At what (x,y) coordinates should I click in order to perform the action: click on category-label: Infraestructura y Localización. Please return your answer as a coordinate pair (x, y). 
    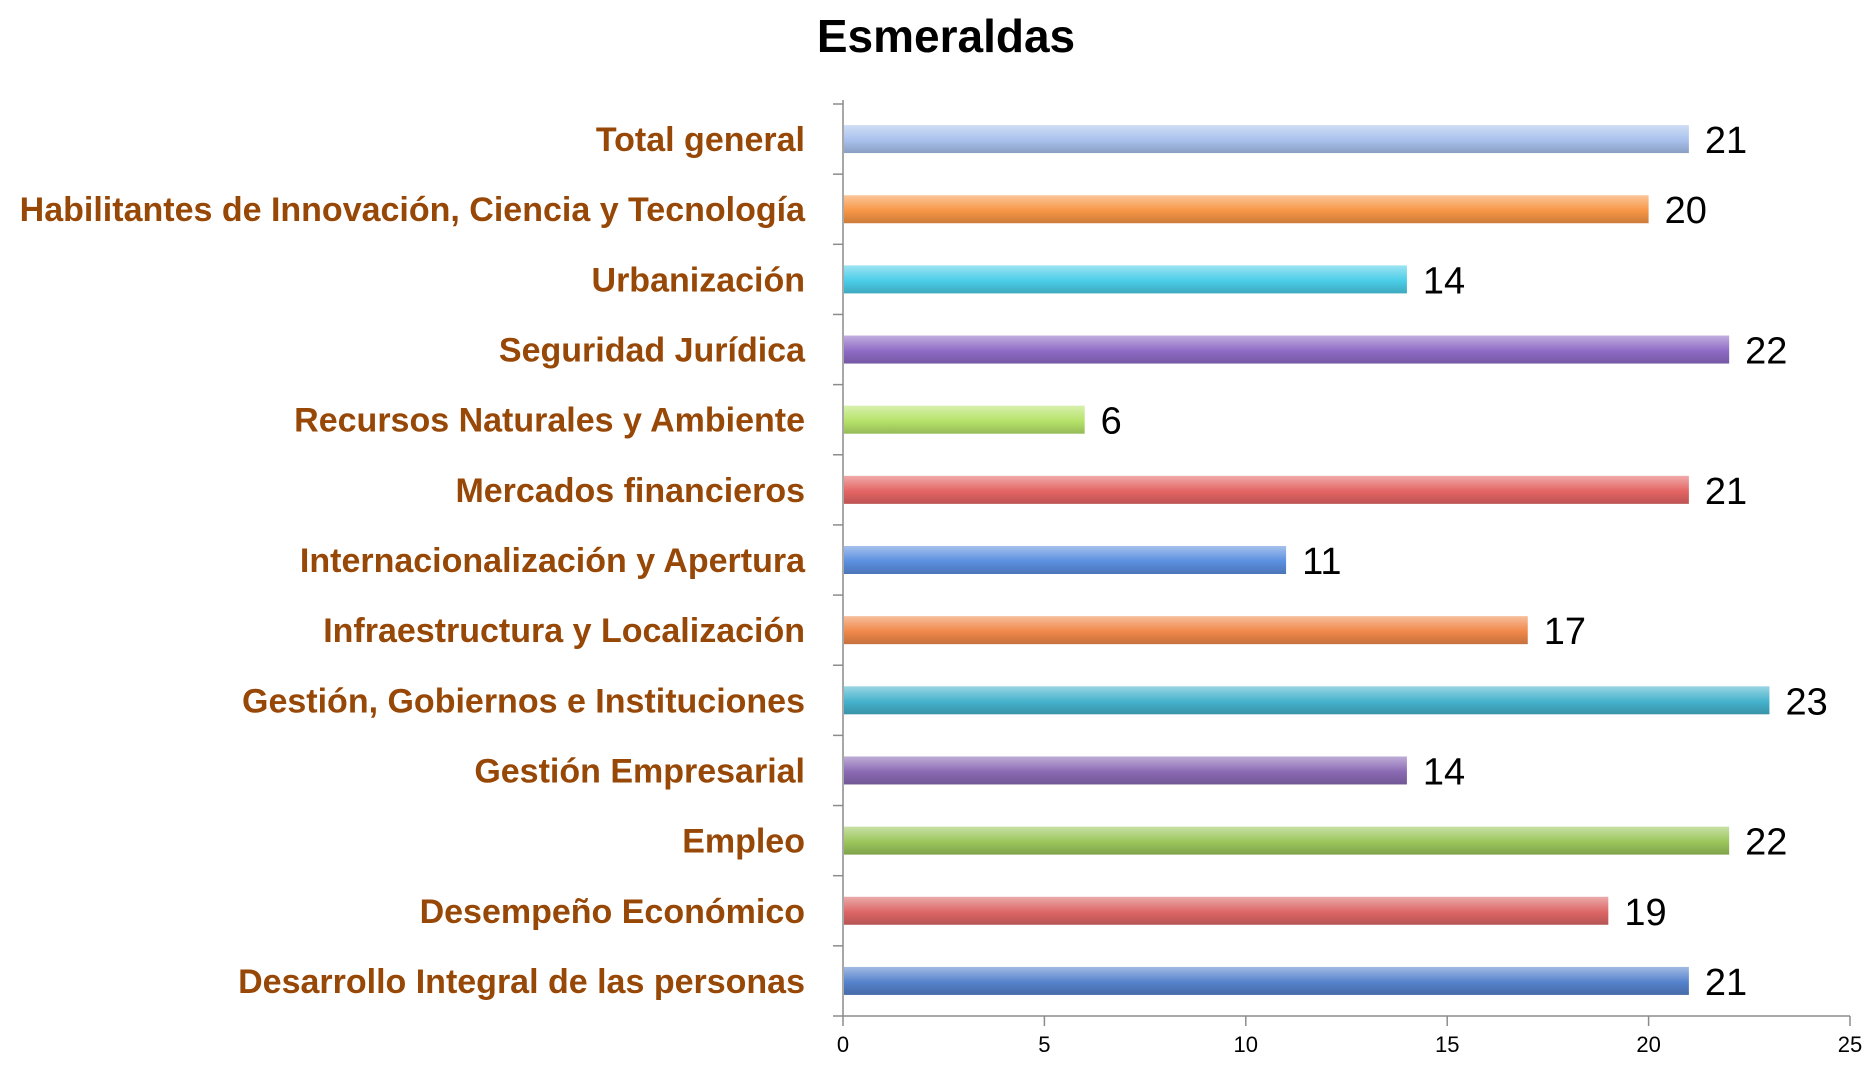
    Looking at the image, I should click on (564, 631).